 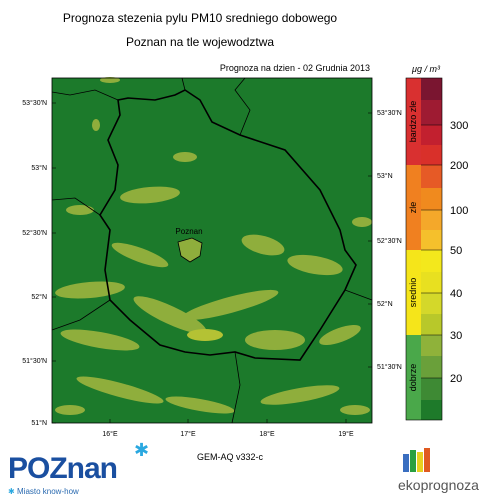 I want to click on forecast-date: Prognoza na dzien - 02 Grudnia 2013, so click(x=295, y=68).